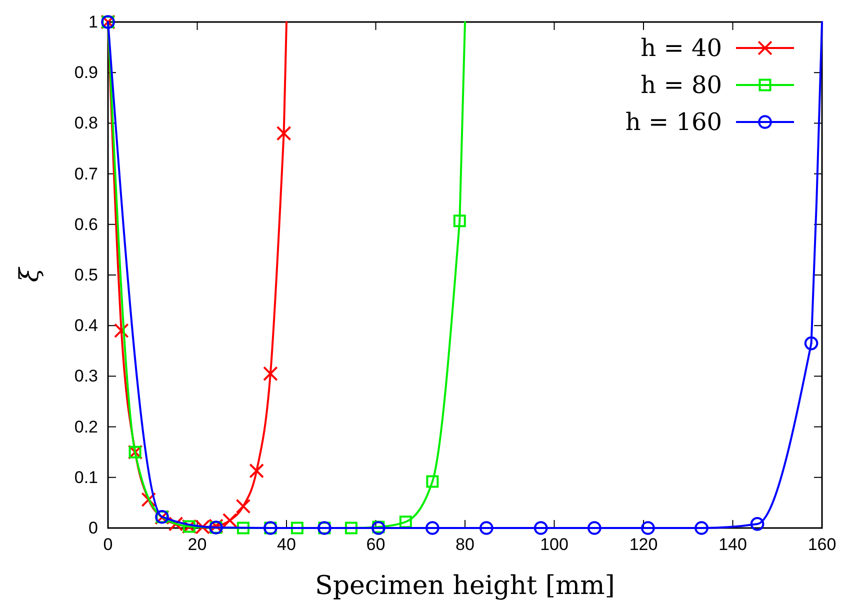 The image size is (846, 606). What do you see at coordinates (376, 544) in the screenshot?
I see `x-tick-label: 60` at bounding box center [376, 544].